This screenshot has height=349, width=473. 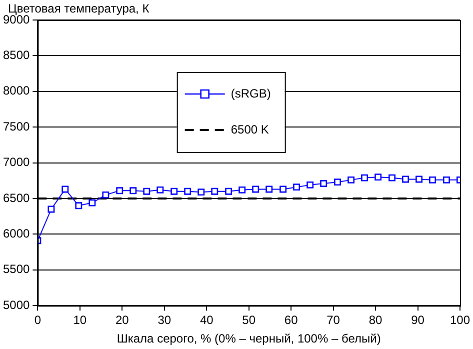 What do you see at coordinates (122, 320) in the screenshot?
I see `x-tick-label: 20` at bounding box center [122, 320].